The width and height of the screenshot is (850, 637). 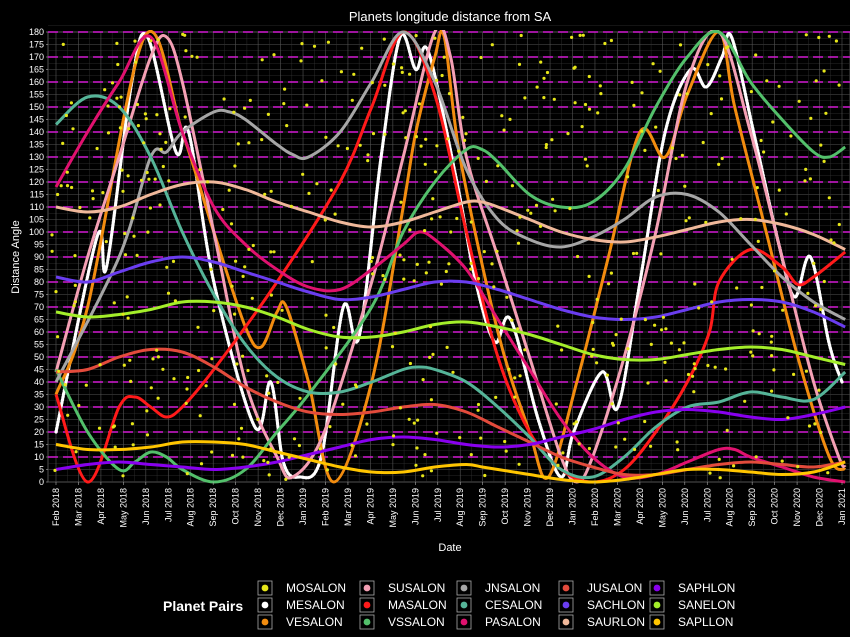 I want to click on y-tick-label: 70, so click(x=39, y=307).